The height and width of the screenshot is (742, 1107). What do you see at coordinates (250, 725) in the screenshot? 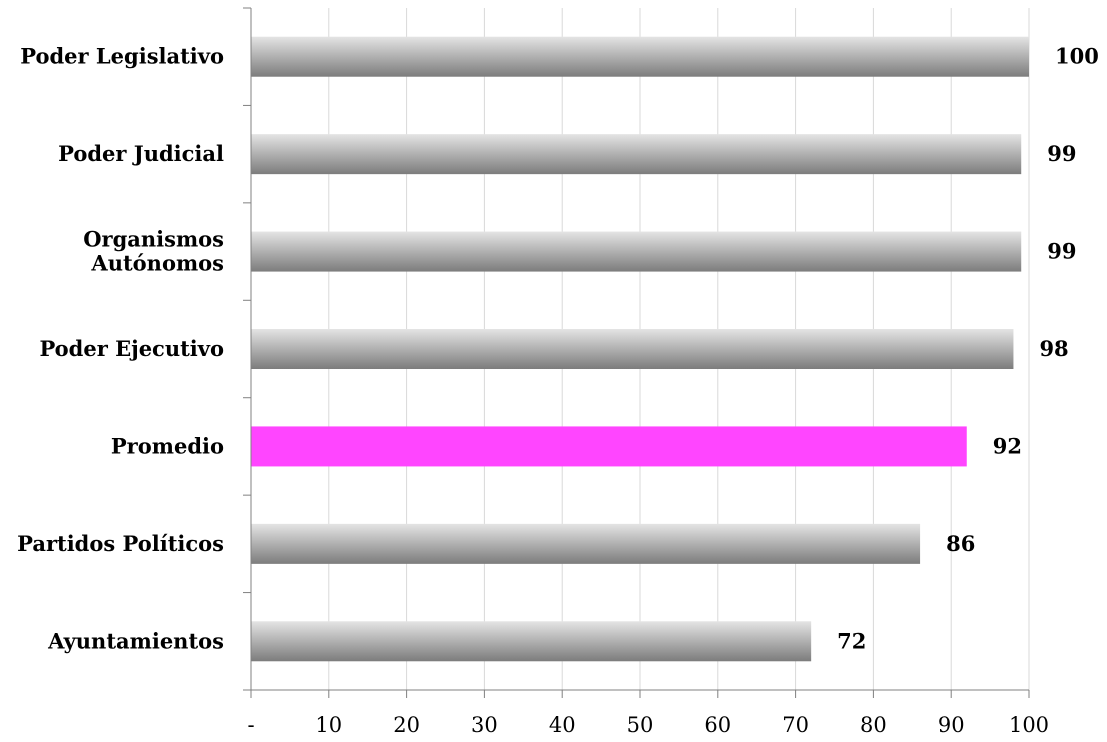
I see `x-tick-label: -` at bounding box center [250, 725].